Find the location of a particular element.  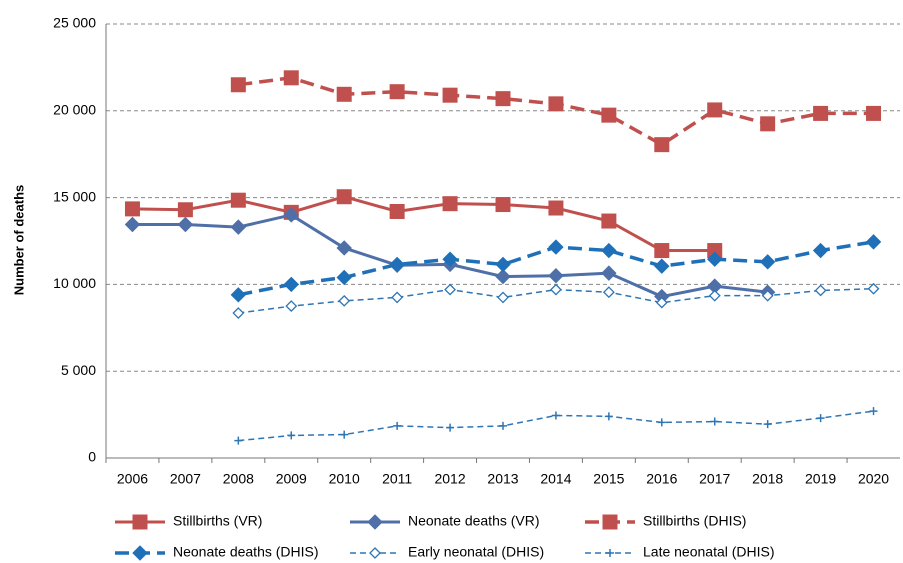

x-tick-label: 2007 is located at coordinates (185, 479).